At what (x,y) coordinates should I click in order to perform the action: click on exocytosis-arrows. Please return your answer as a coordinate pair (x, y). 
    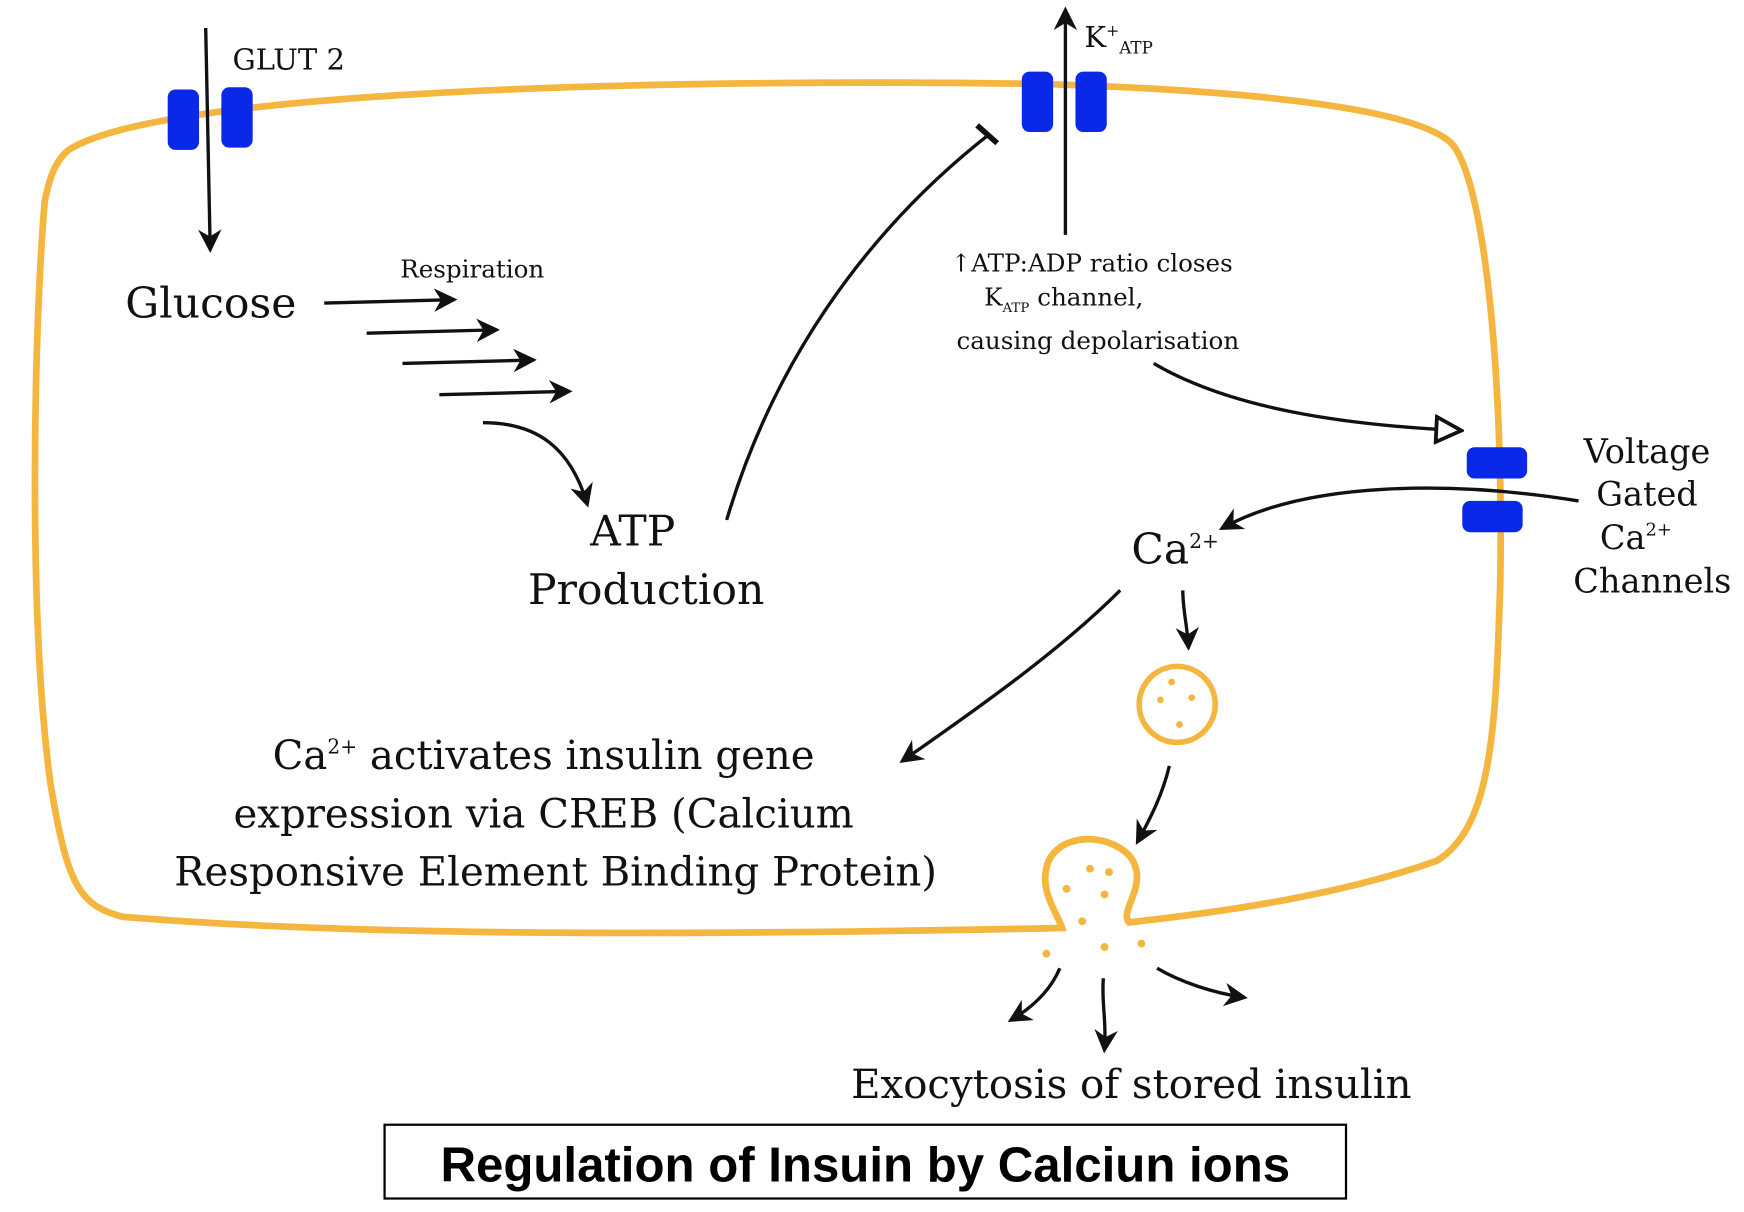
    Looking at the image, I should click on (1127, 1010).